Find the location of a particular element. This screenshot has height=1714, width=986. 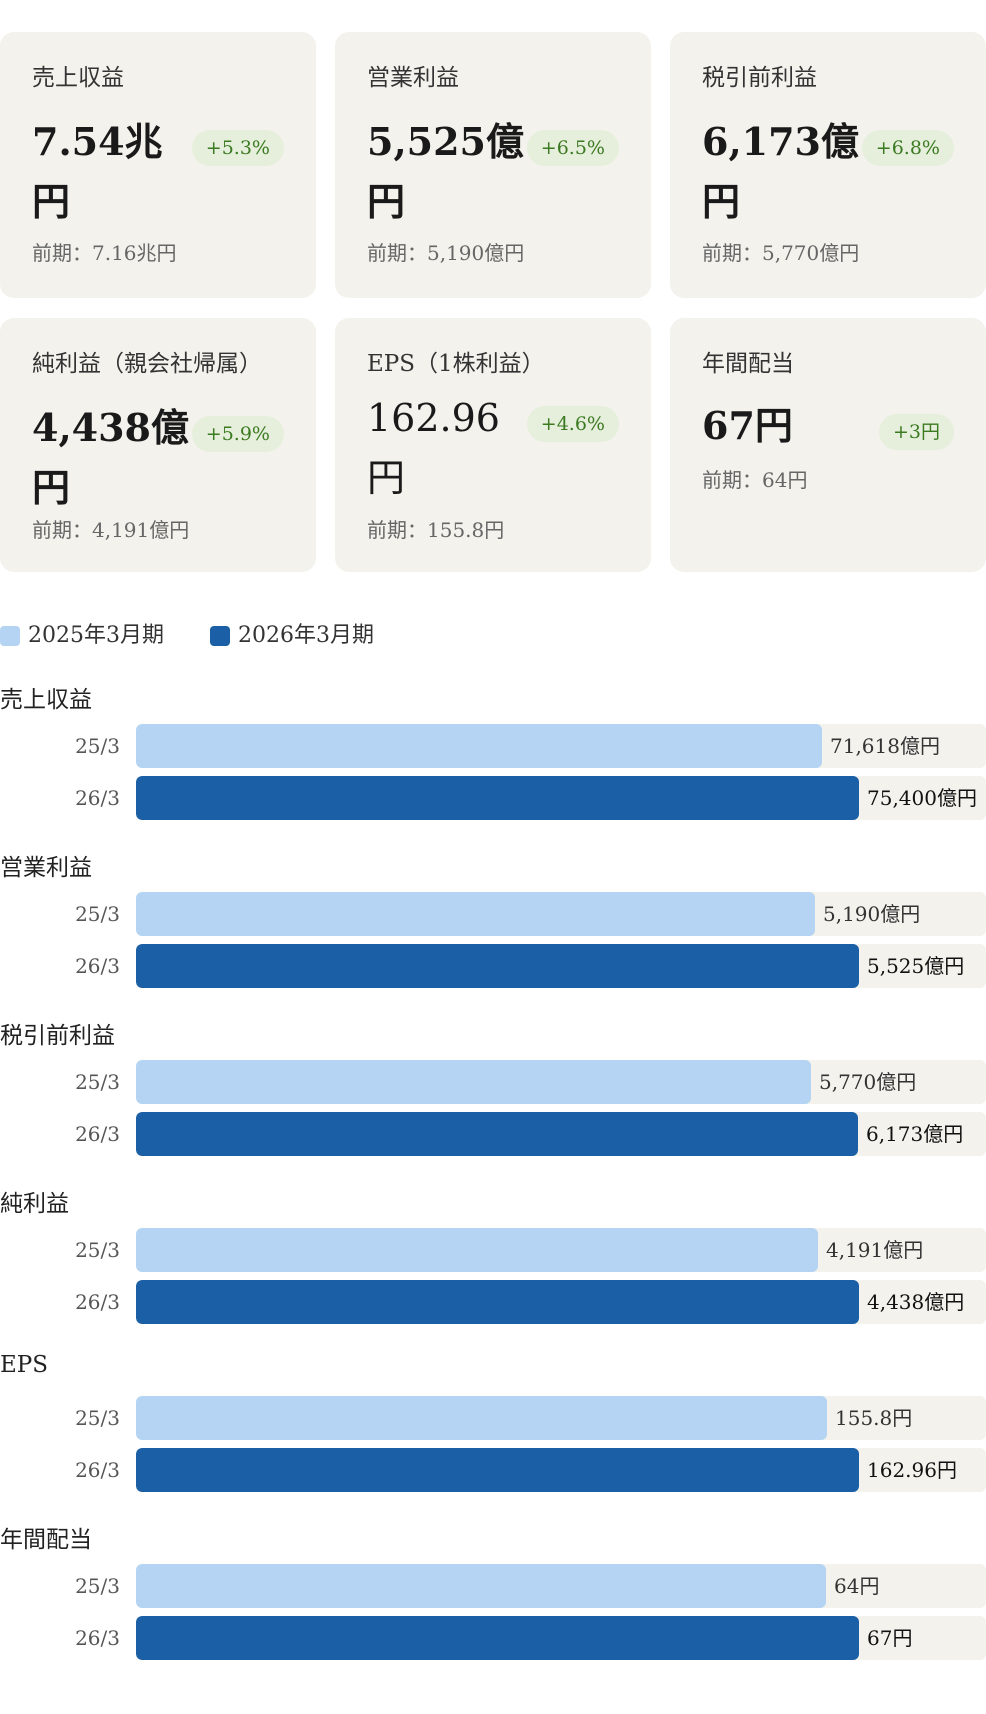

legend-label-prev: 2025年3月期 is located at coordinates (96, 635).